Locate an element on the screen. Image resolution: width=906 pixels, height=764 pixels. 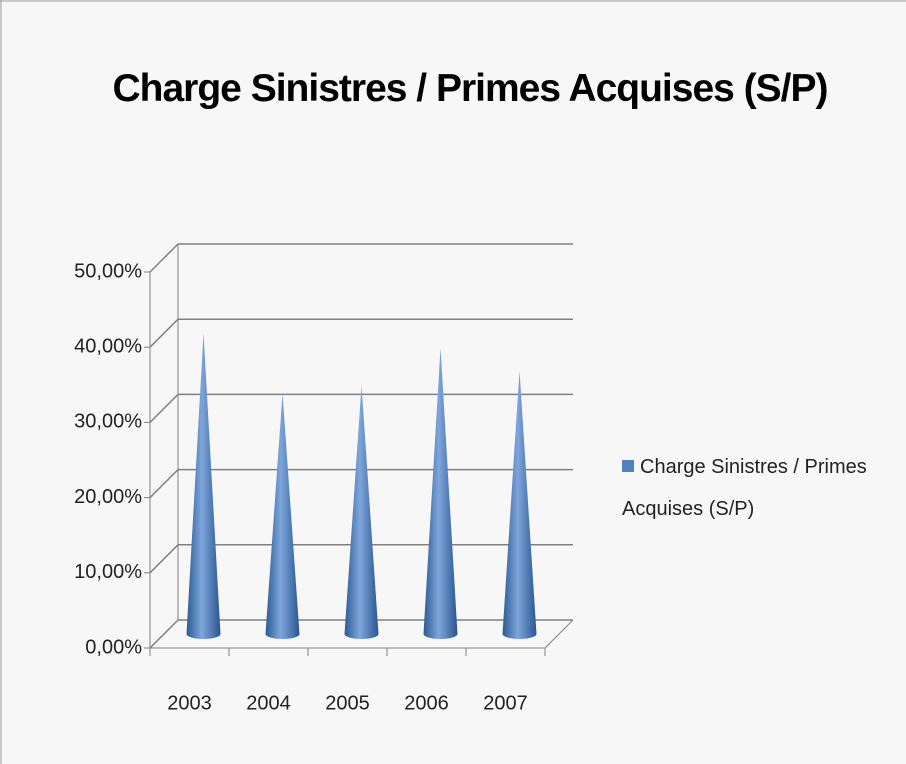
x-tick-label: 2004 is located at coordinates (268, 703).